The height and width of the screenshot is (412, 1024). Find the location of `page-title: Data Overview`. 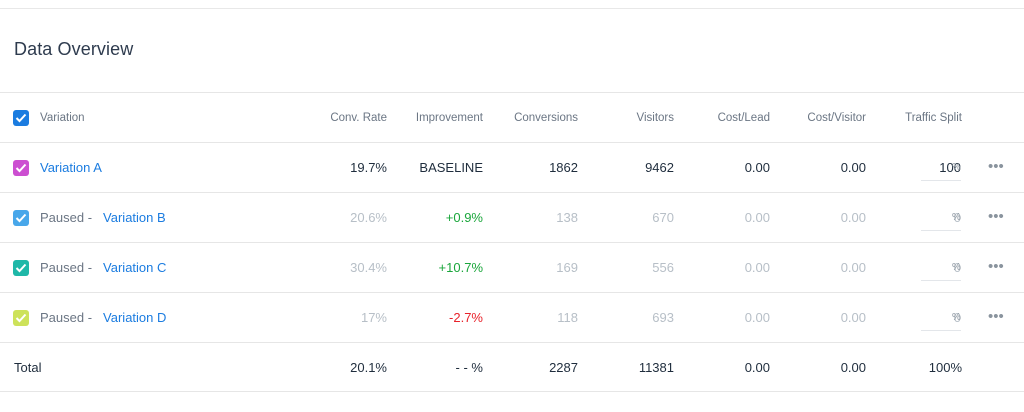

page-title: Data Overview is located at coordinates (74, 49).